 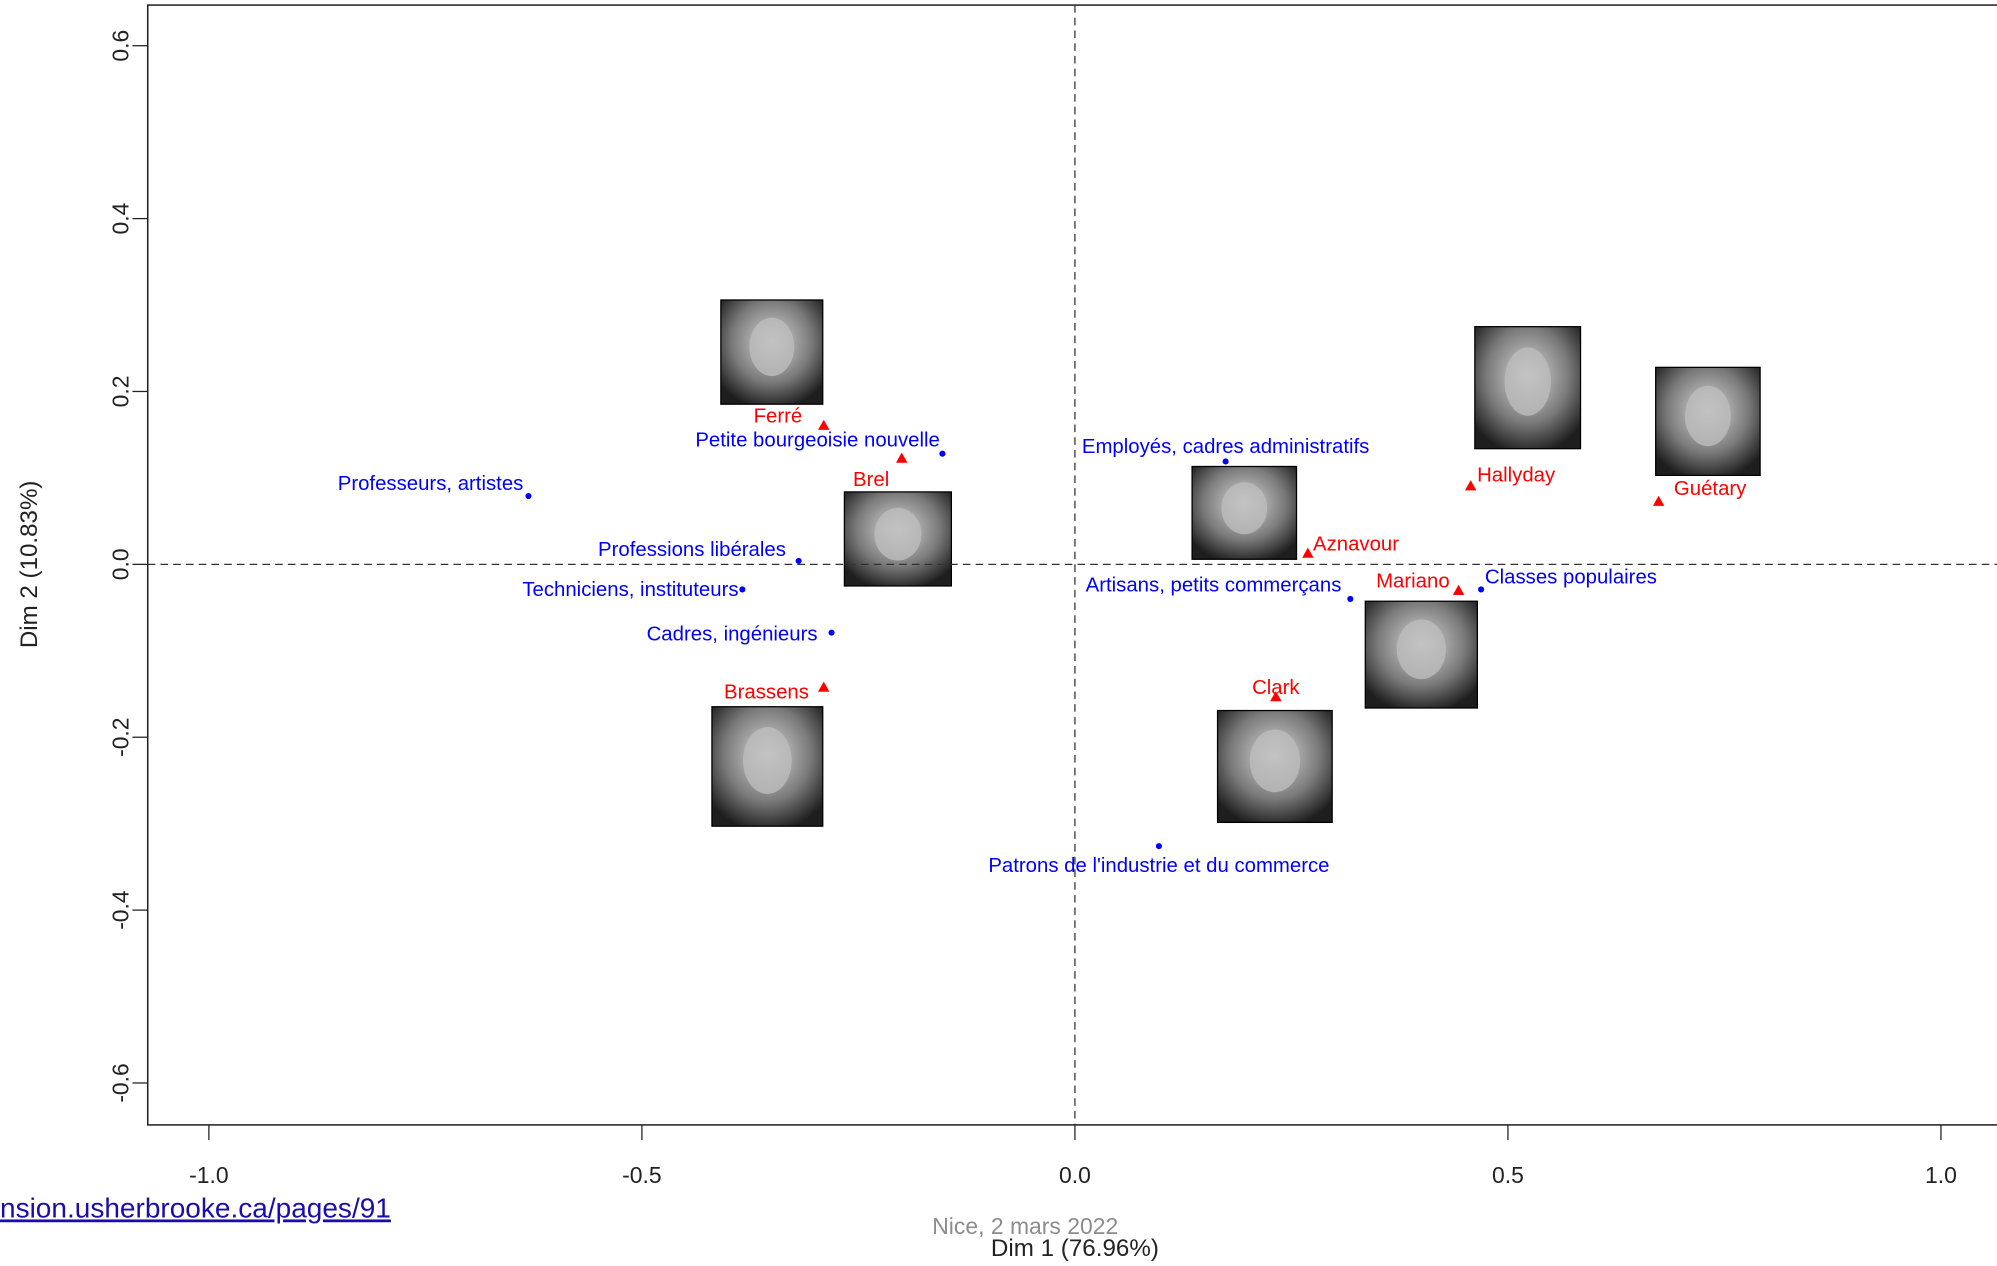 What do you see at coordinates (431, 484) in the screenshot?
I see `point-label: Professeurs, artistes` at bounding box center [431, 484].